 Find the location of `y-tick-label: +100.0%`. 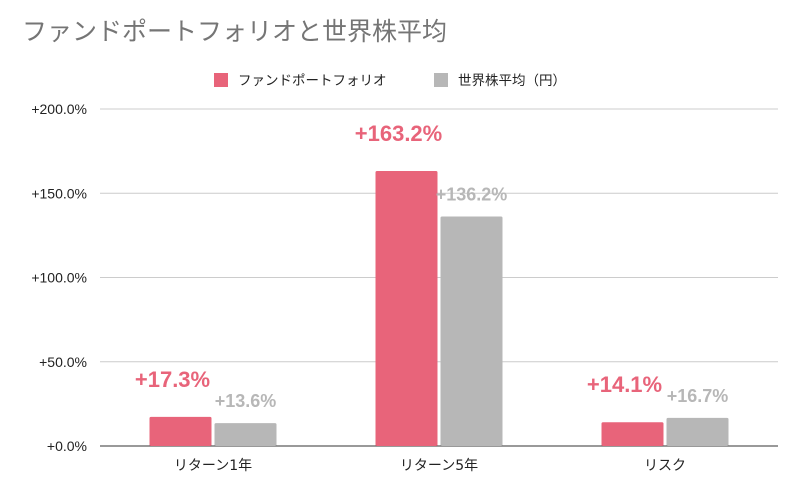

y-tick-label: +100.0% is located at coordinates (59, 278).